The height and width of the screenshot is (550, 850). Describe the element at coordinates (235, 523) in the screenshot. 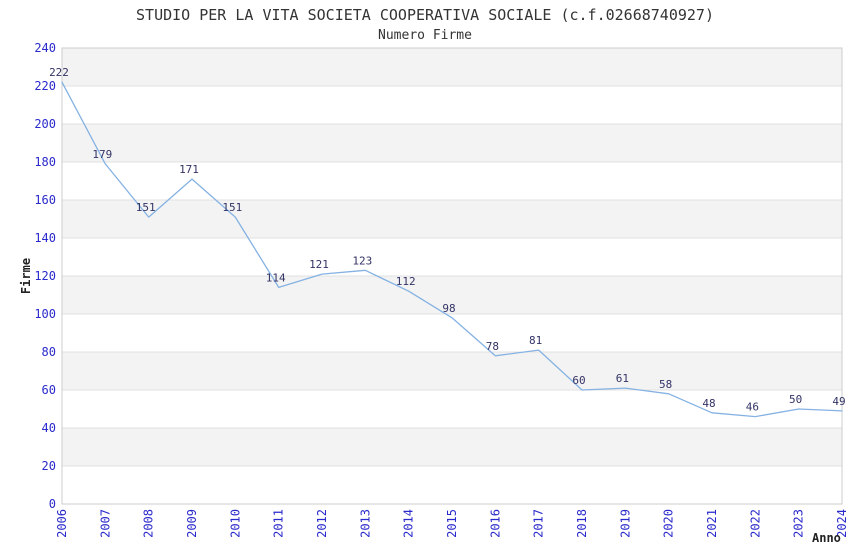

I see `x-tick-label: 2010` at that location.